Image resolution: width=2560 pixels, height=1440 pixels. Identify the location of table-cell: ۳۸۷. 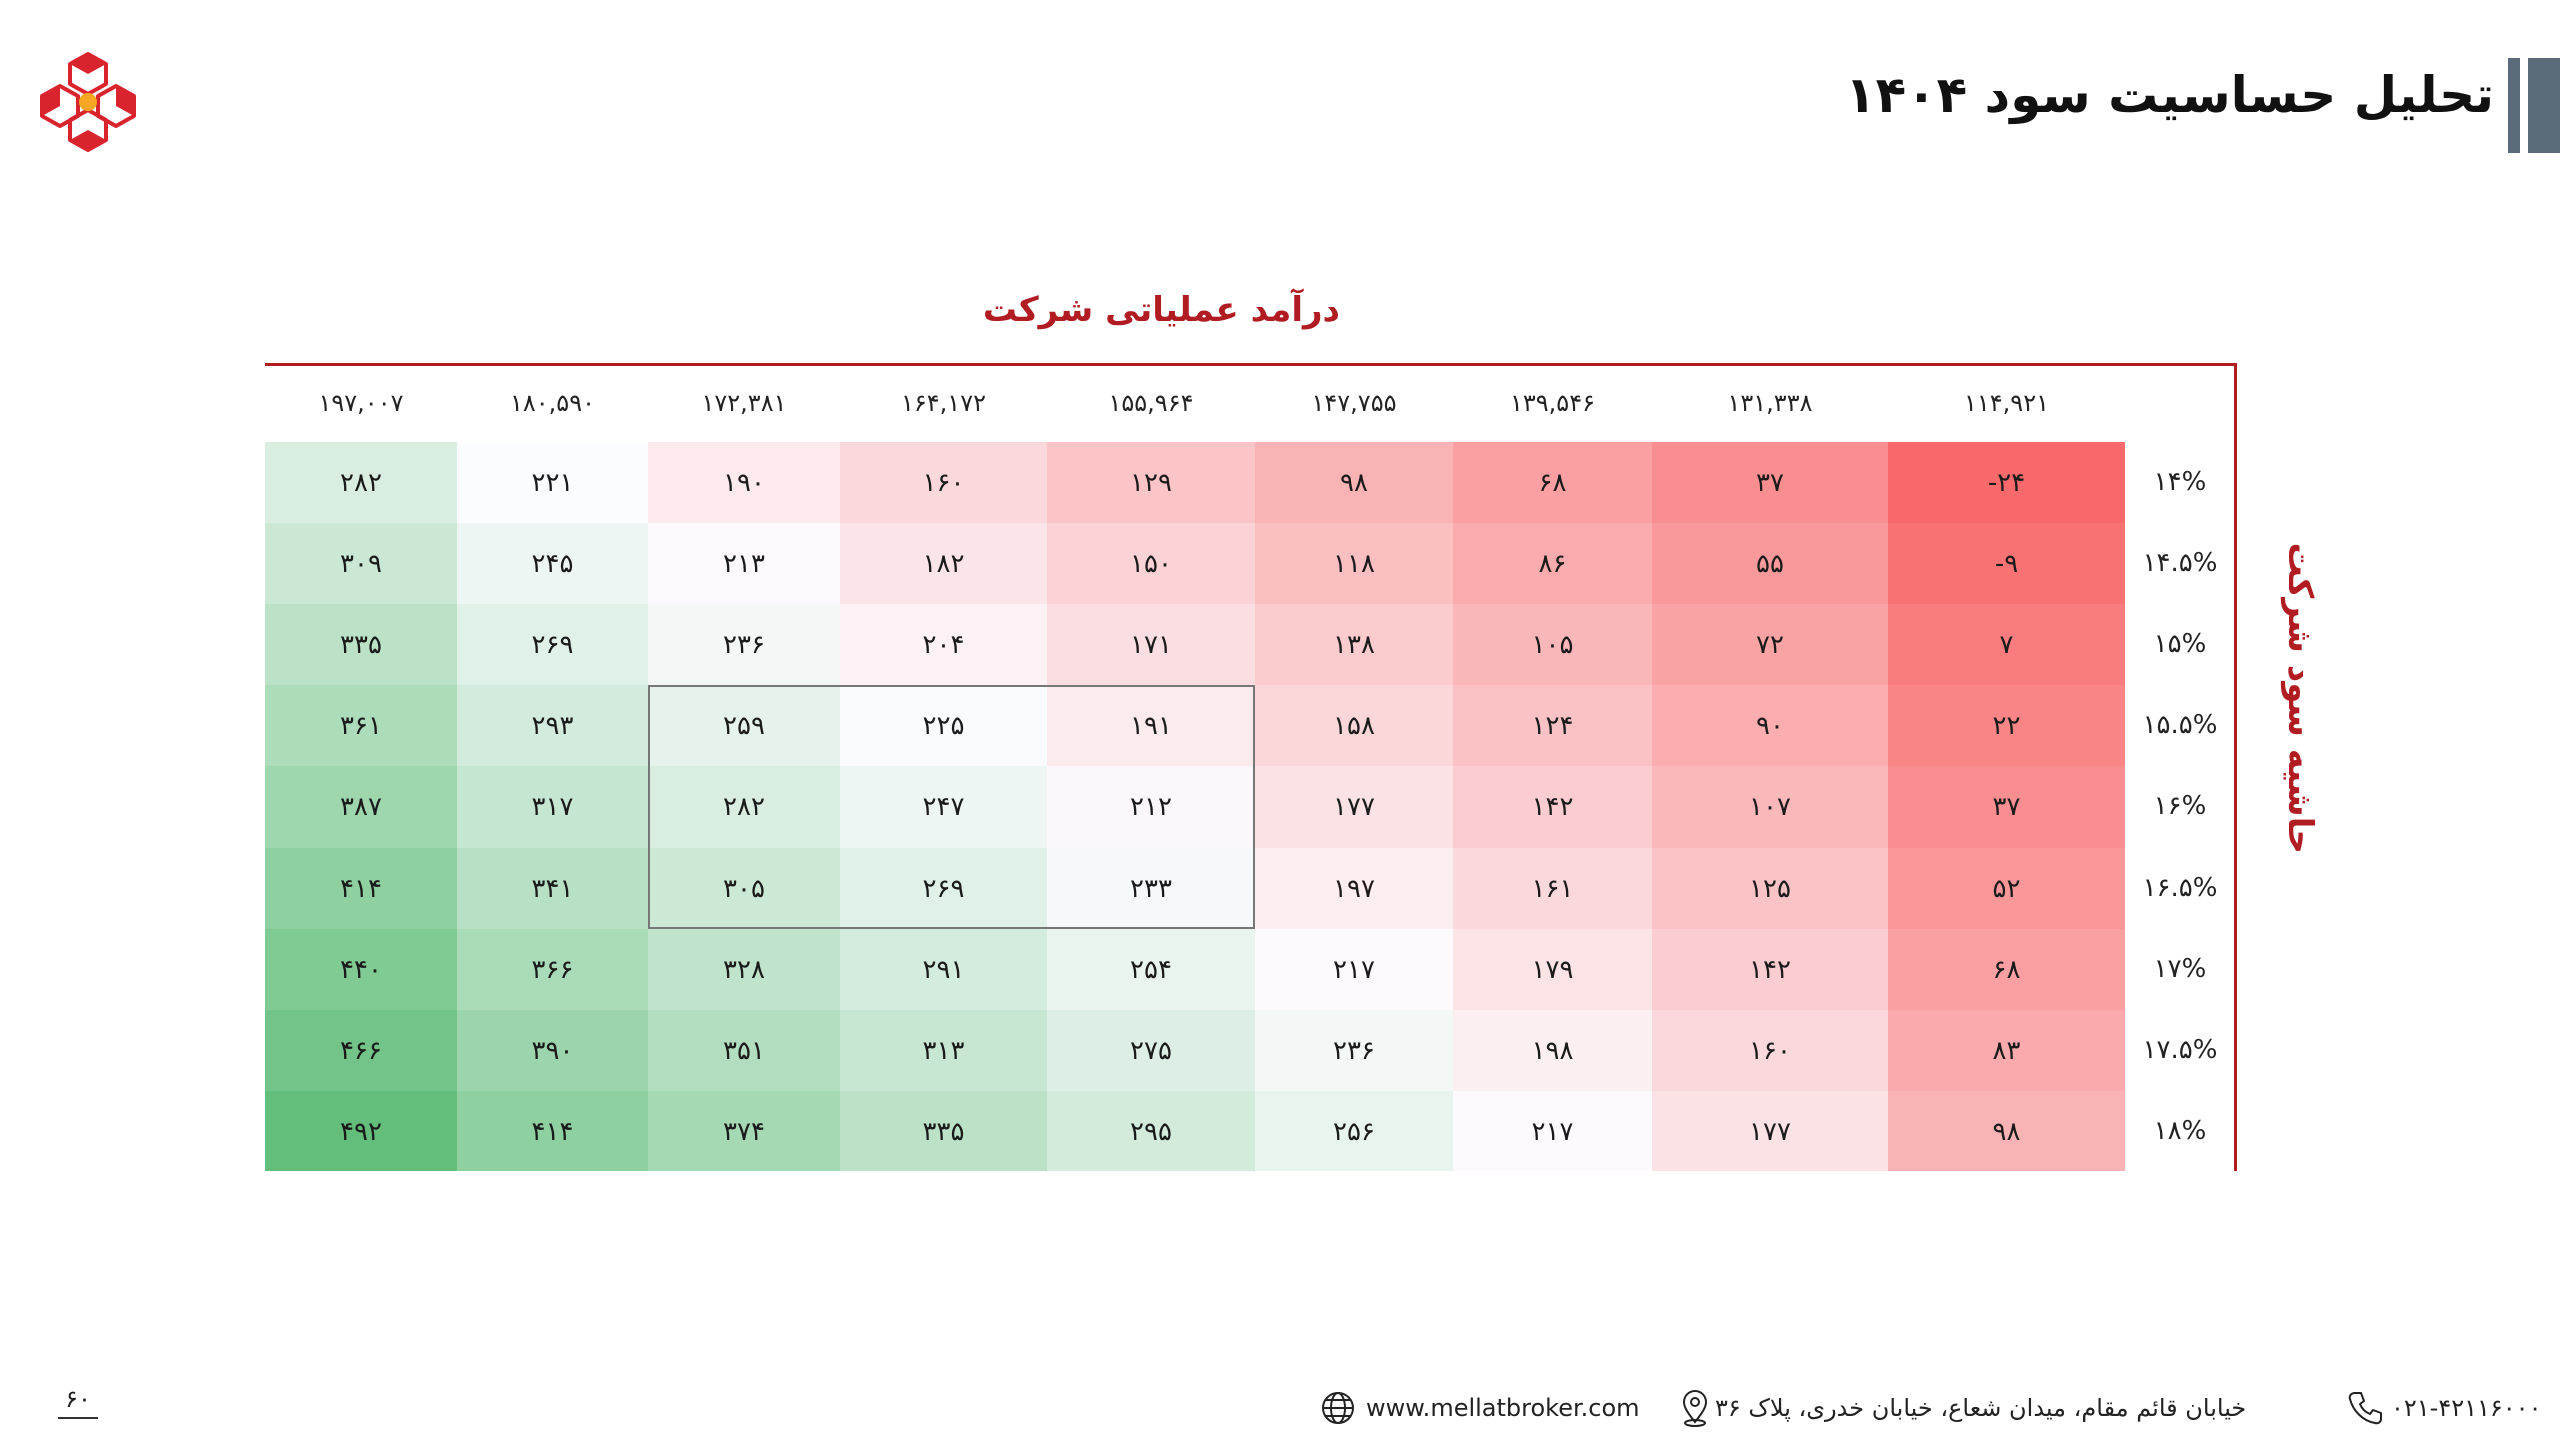
(361, 807).